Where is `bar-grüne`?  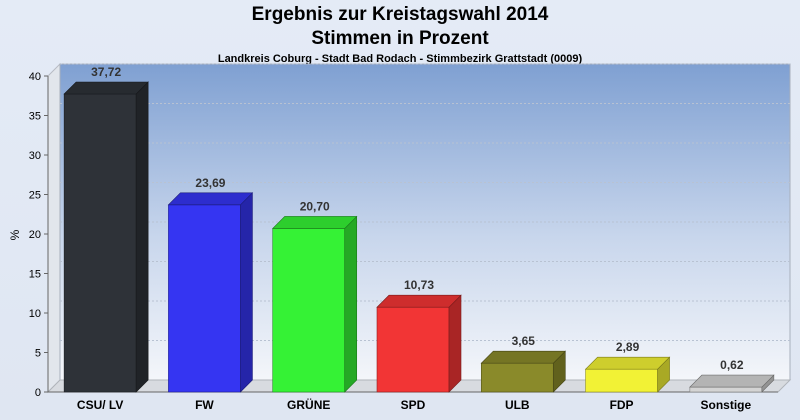 bar-grüne is located at coordinates (314, 304).